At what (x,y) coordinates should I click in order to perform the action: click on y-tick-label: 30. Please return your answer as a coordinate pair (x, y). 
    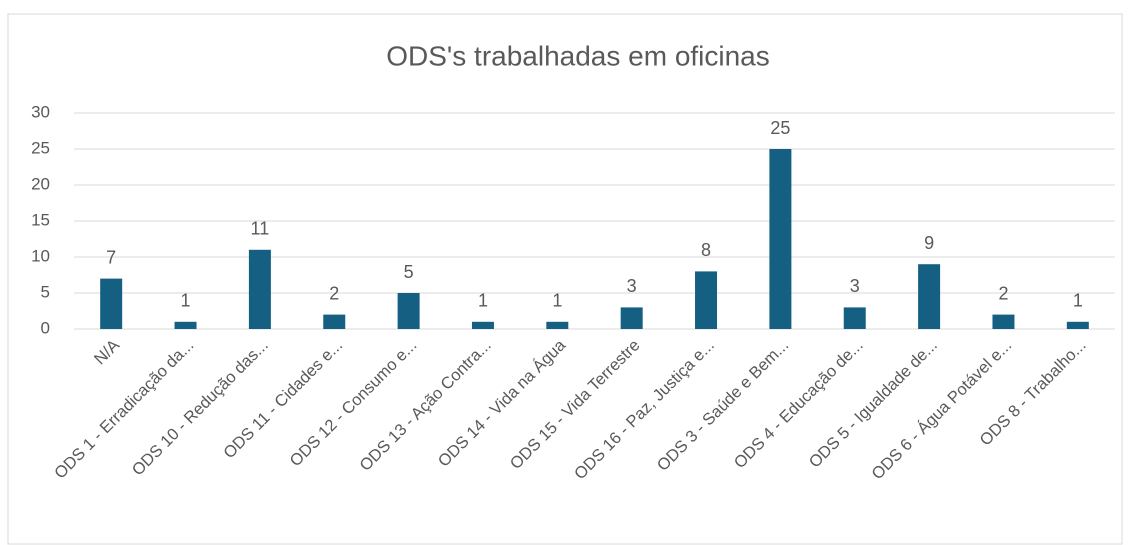
    Looking at the image, I should click on (40, 111).